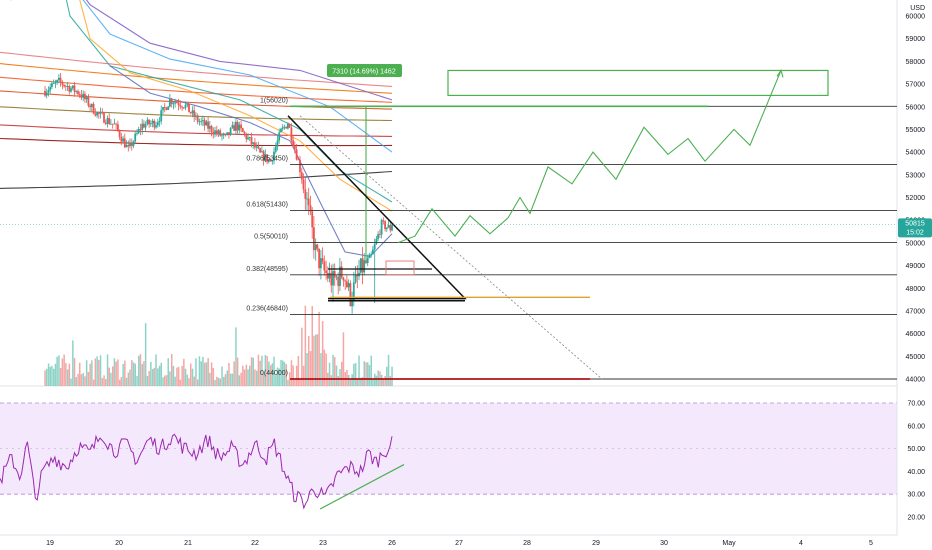 This screenshot has height=550, width=932. What do you see at coordinates (664, 543) in the screenshot?
I see `time-tick-label: 30` at bounding box center [664, 543].